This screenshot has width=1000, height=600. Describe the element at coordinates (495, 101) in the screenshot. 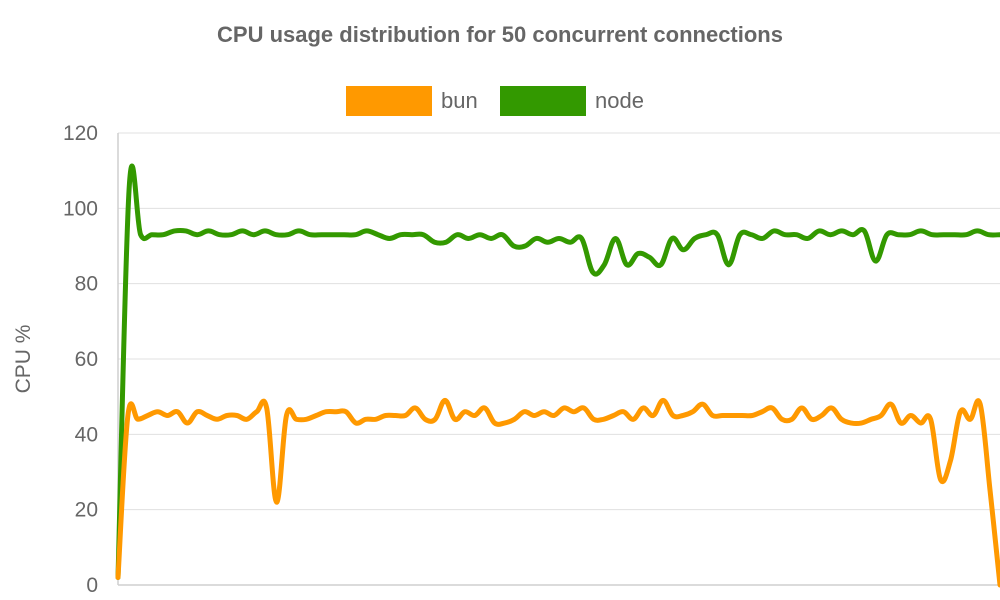

I see `legend: bun node` at that location.